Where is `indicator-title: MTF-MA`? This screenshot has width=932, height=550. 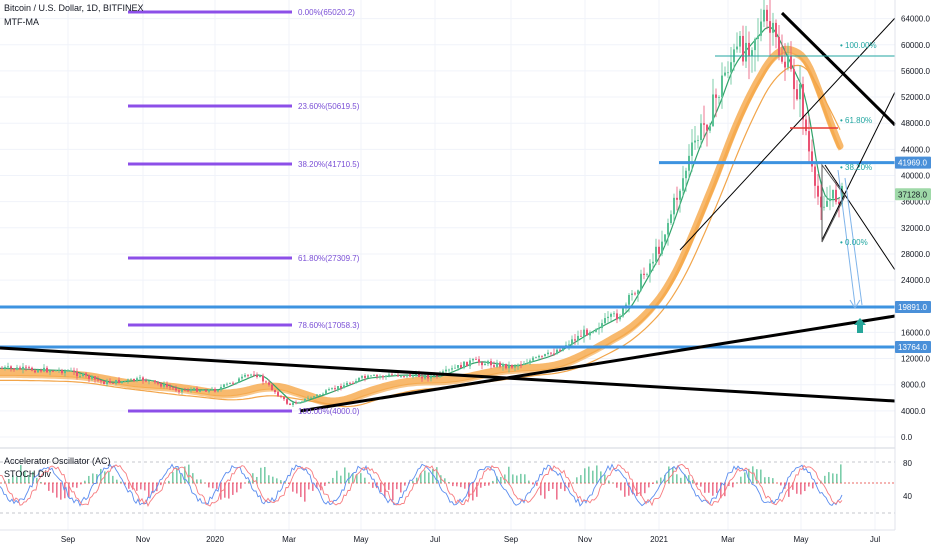 indicator-title: MTF-MA is located at coordinates (21, 22).